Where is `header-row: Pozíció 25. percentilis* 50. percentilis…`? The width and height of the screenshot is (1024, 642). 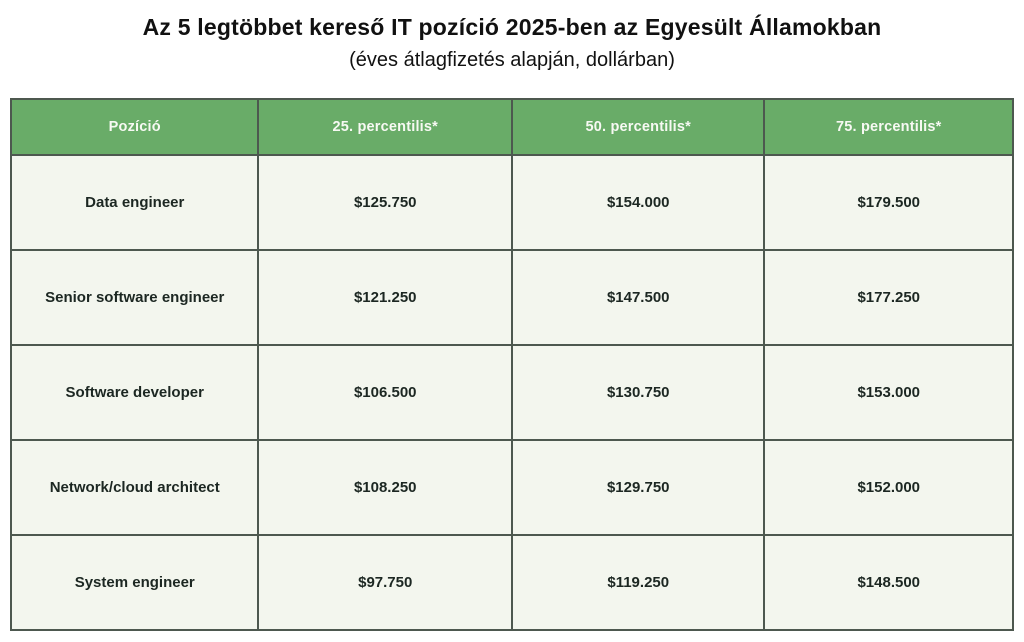
header-row: Pozíció 25. percentilis* 50. percentilis… is located at coordinates (511, 127).